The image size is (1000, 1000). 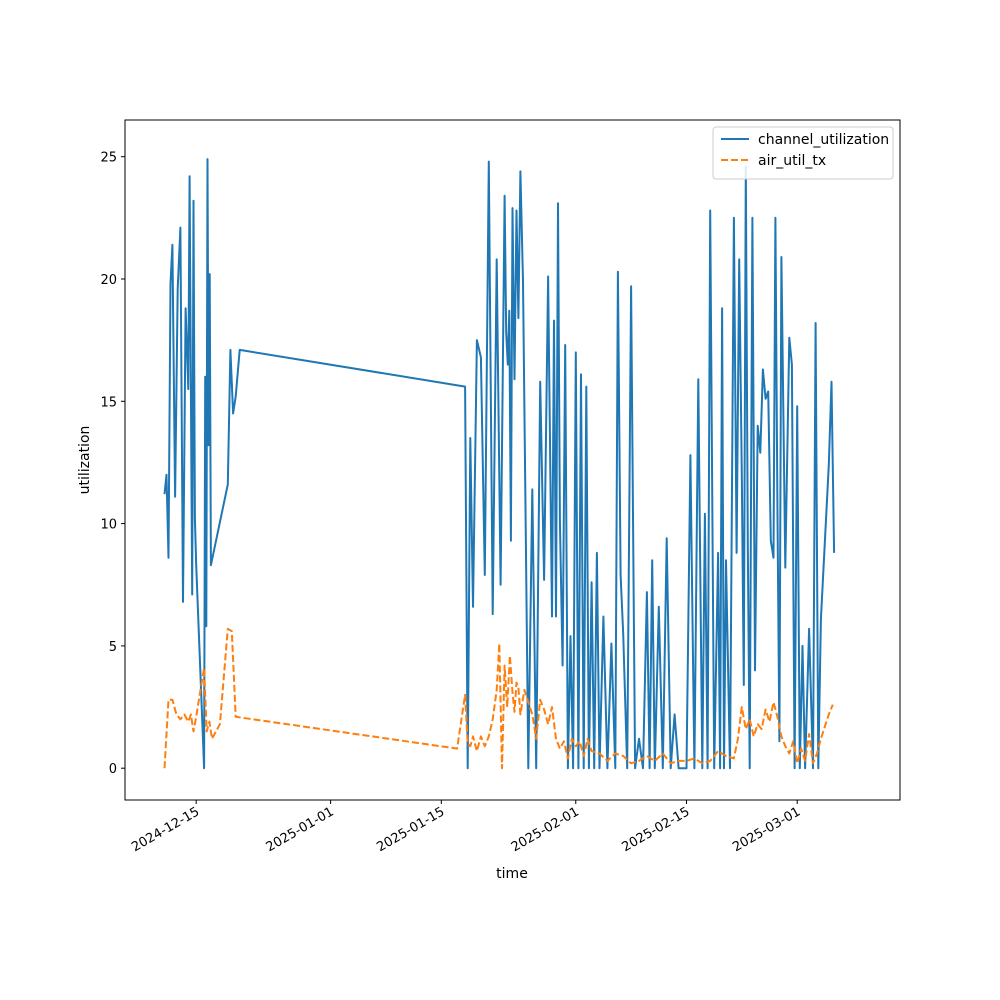 I want to click on series-line-air-util-tx, so click(x=498, y=698).